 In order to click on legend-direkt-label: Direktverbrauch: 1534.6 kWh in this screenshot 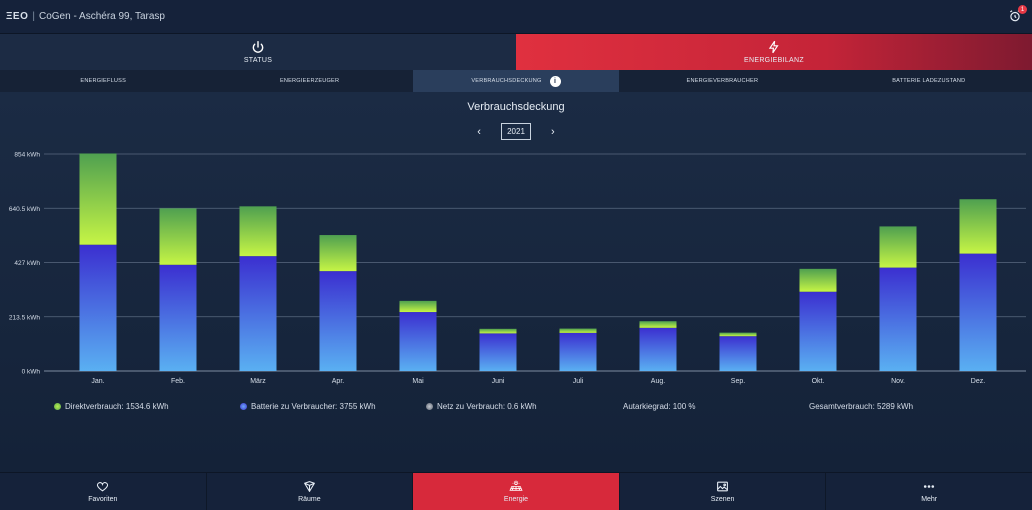, I will do `click(117, 406)`.